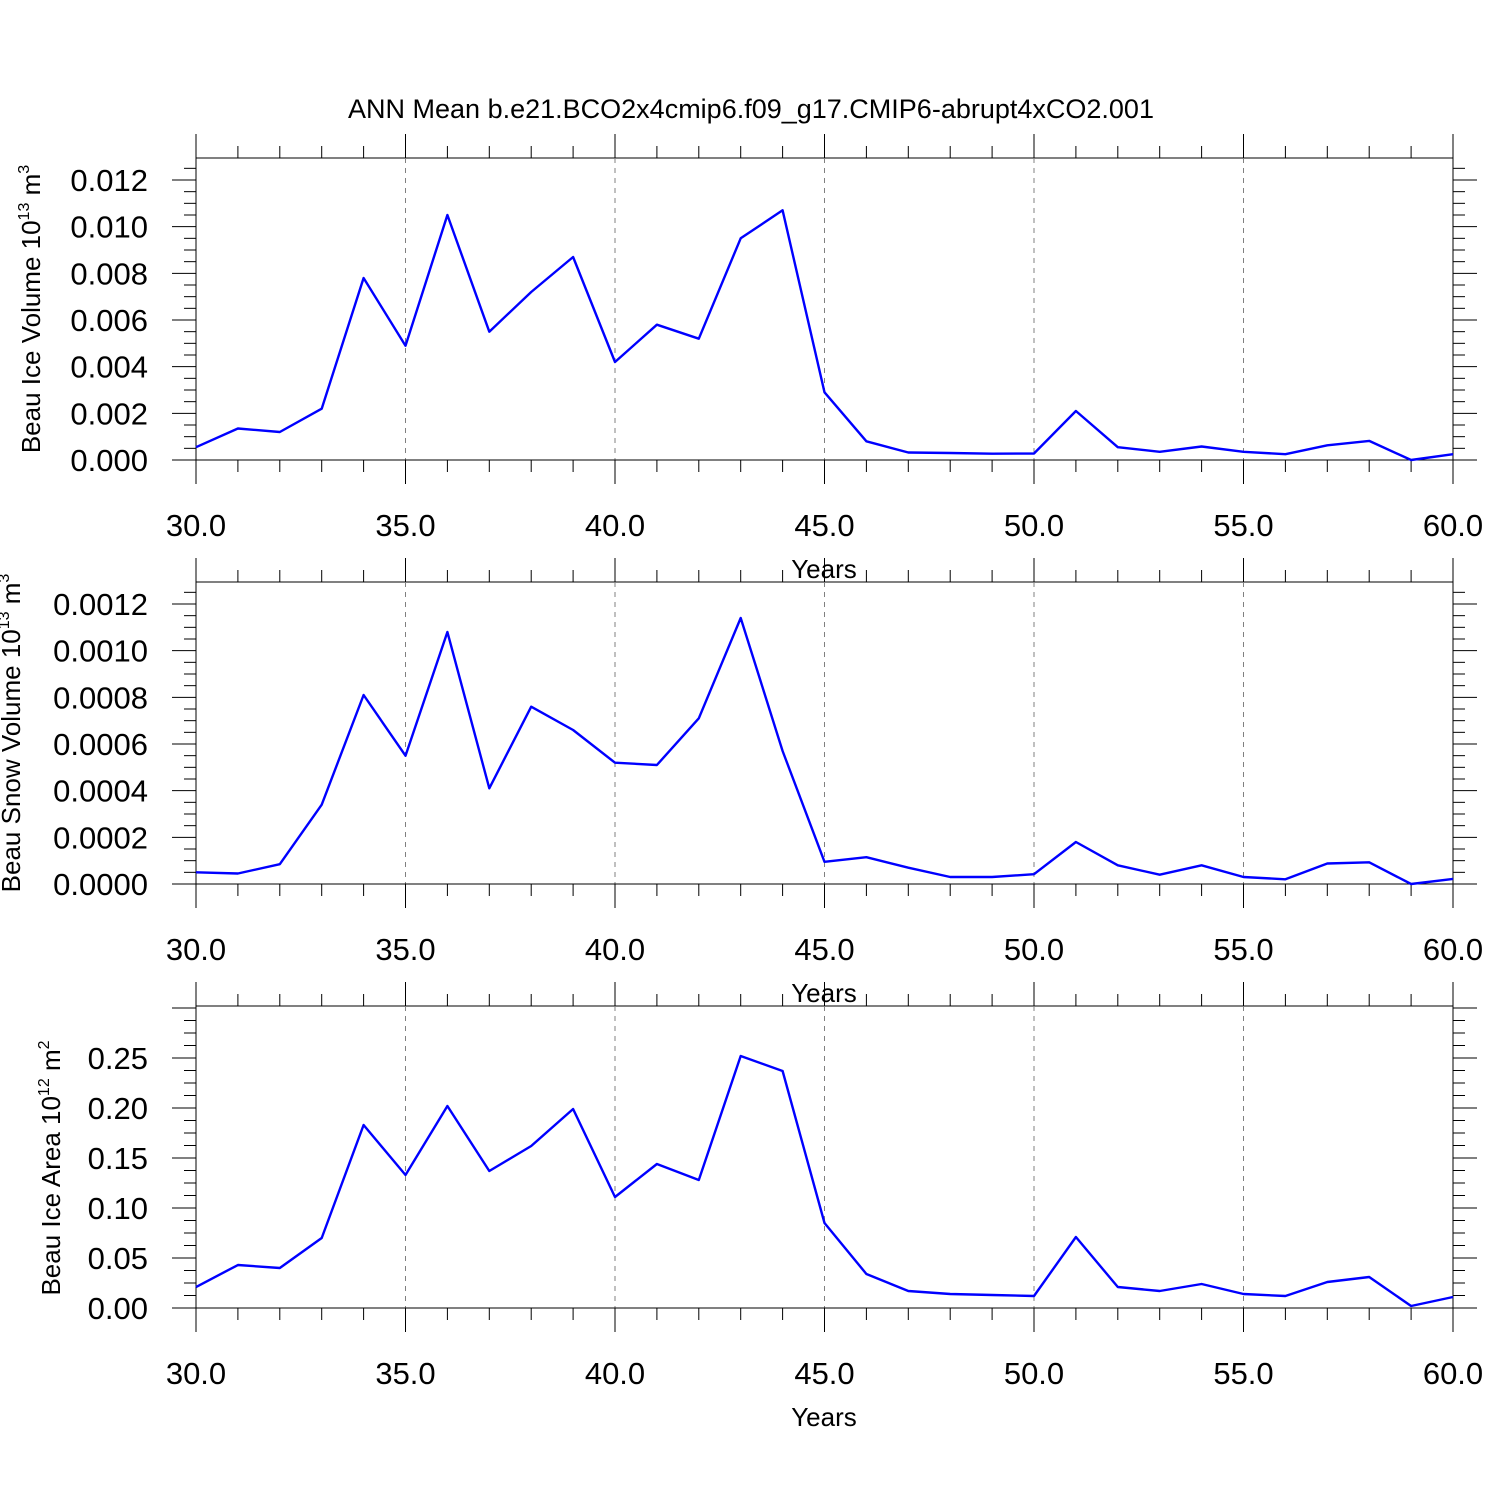 The height and width of the screenshot is (1500, 1500). I want to click on y-axis-title-main: Beau Ice Area 10, so click(51, 1195).